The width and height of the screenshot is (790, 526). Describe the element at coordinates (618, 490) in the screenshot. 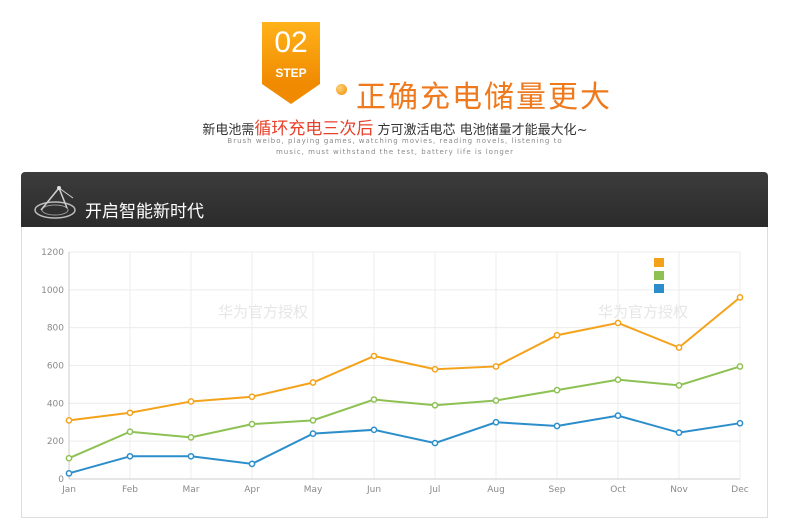

I see `x-tick-label: Oct` at that location.